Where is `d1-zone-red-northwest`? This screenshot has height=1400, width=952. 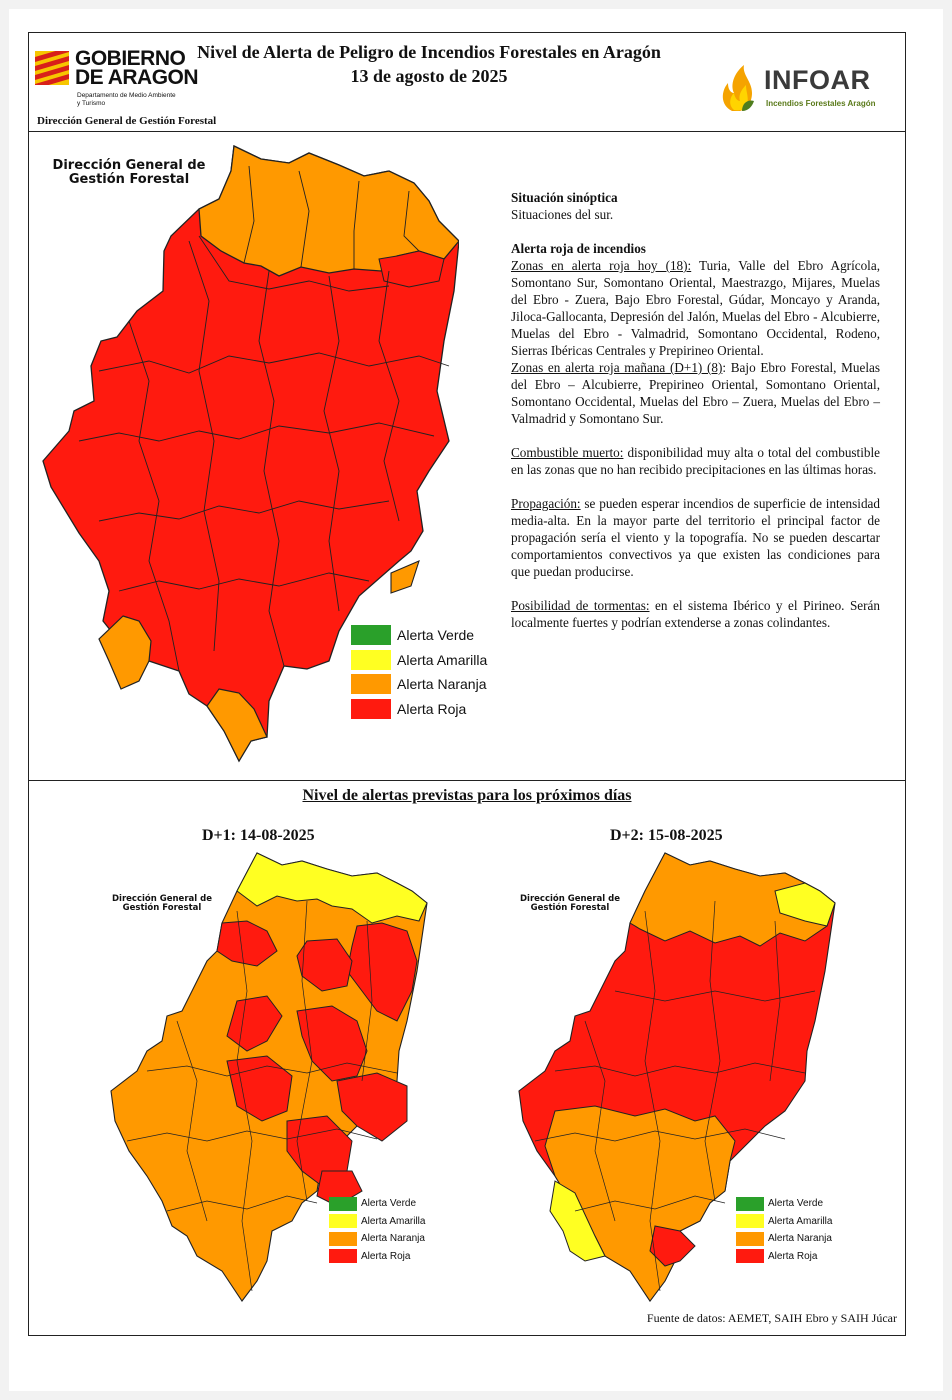 d1-zone-red-northwest is located at coordinates (247, 943).